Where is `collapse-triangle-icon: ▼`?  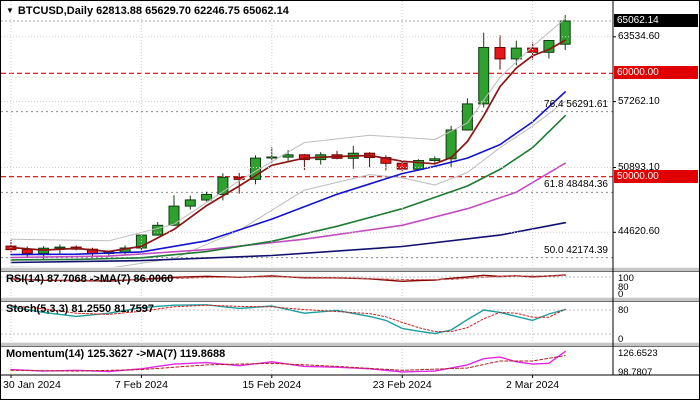 collapse-triangle-icon: ▼ is located at coordinates (10, 10).